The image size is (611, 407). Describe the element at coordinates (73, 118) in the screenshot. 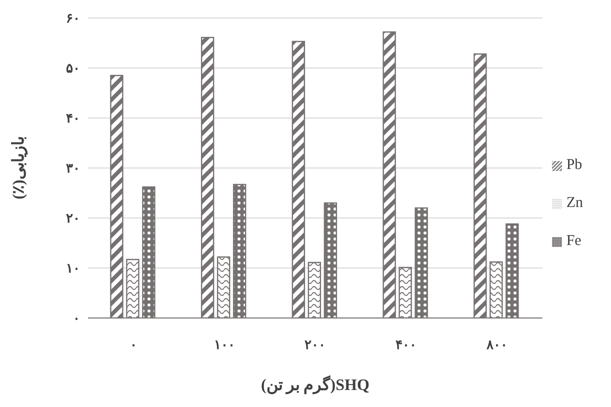

I see `y-tick-label: ۴۰` at that location.